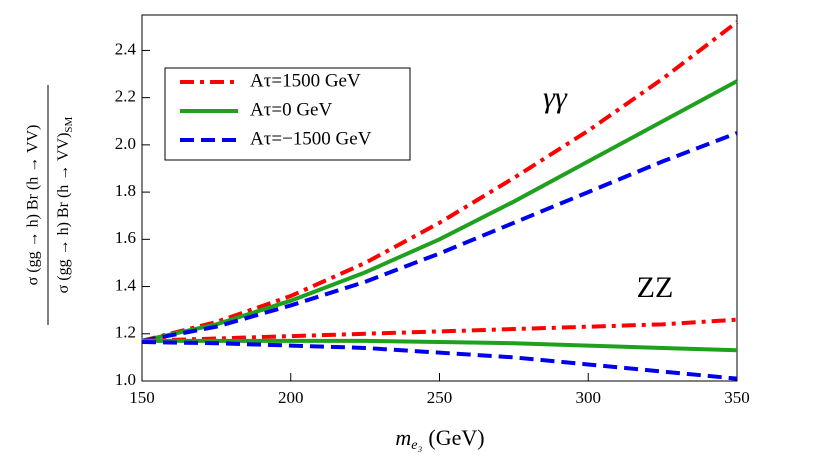  What do you see at coordinates (125, 332) in the screenshot?
I see `y-tick-label: 1.2` at bounding box center [125, 332].